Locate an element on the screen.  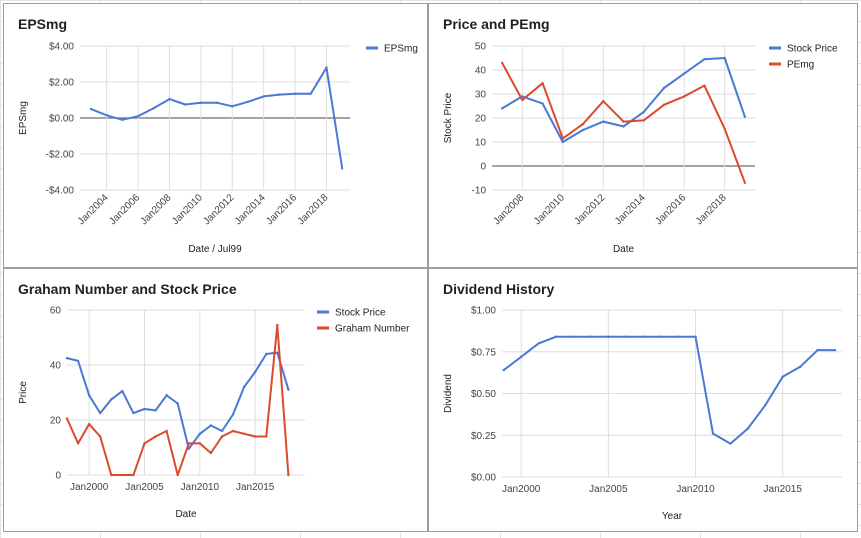
y-tick-label: $0.75 is located at coordinates (483, 352).